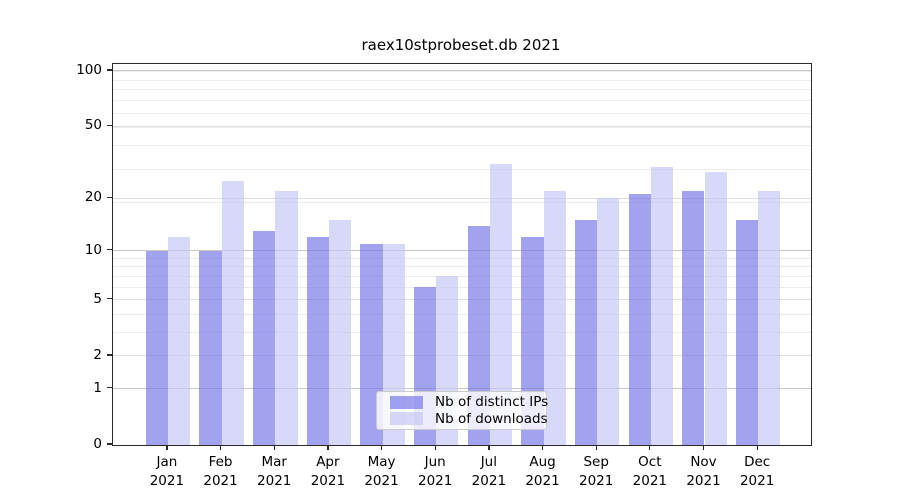 The image size is (900, 500). I want to click on x-tick-label: Dec 2021, so click(757, 471).